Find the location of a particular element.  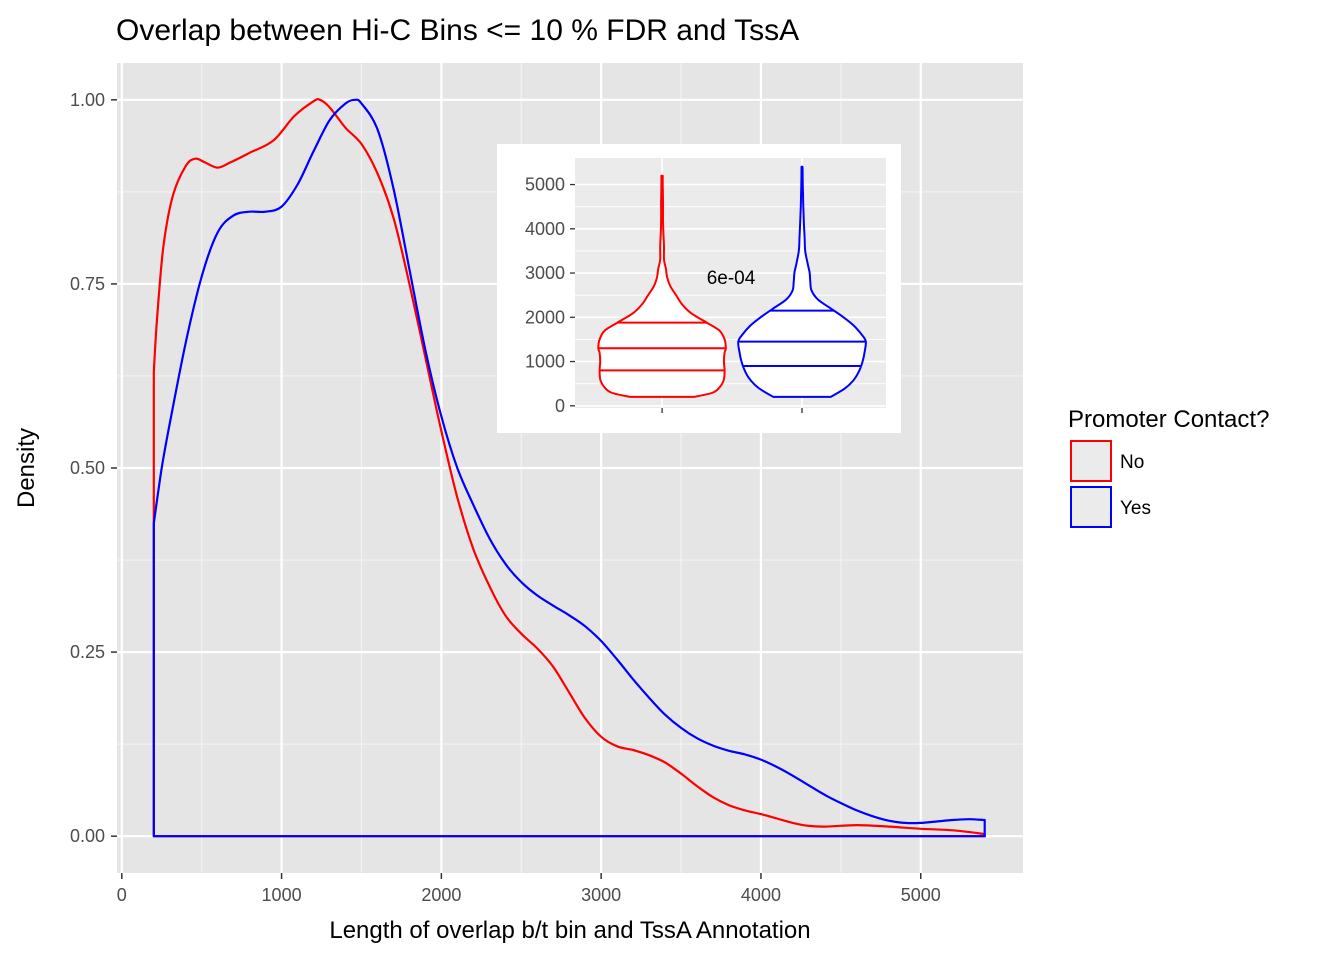

inset-y-tick-label: 3000 is located at coordinates (545, 273).